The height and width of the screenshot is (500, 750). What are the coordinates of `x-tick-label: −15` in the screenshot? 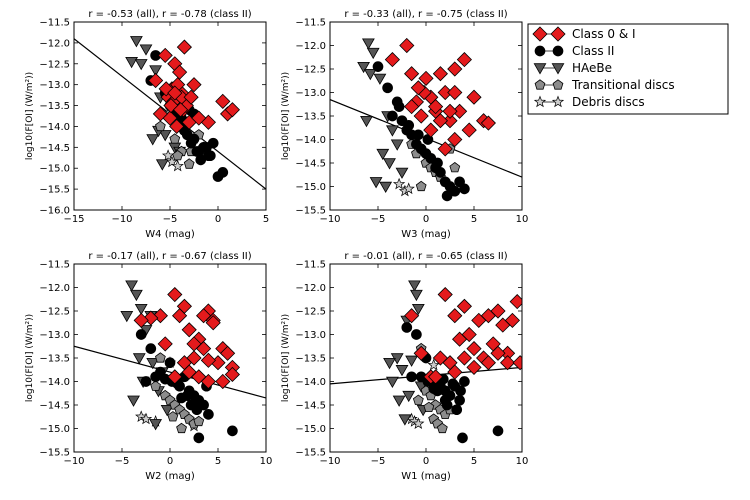 It's located at (73, 219).